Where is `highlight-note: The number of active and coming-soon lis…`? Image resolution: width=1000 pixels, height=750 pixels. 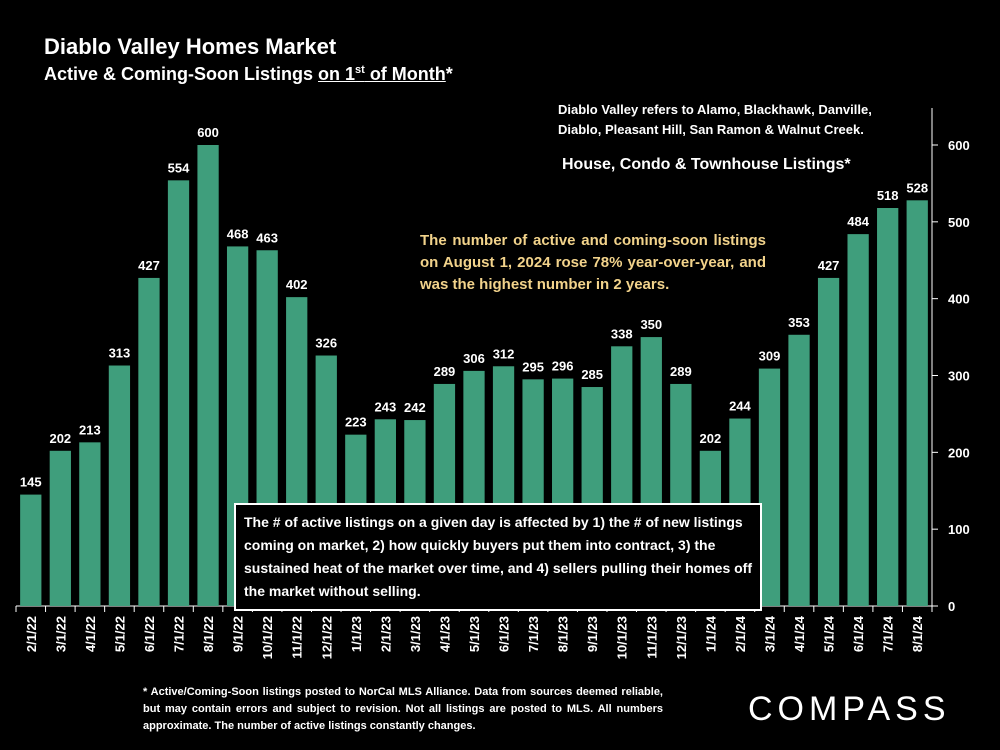
highlight-note: The number of active and coming-soon lis… is located at coordinates (593, 262).